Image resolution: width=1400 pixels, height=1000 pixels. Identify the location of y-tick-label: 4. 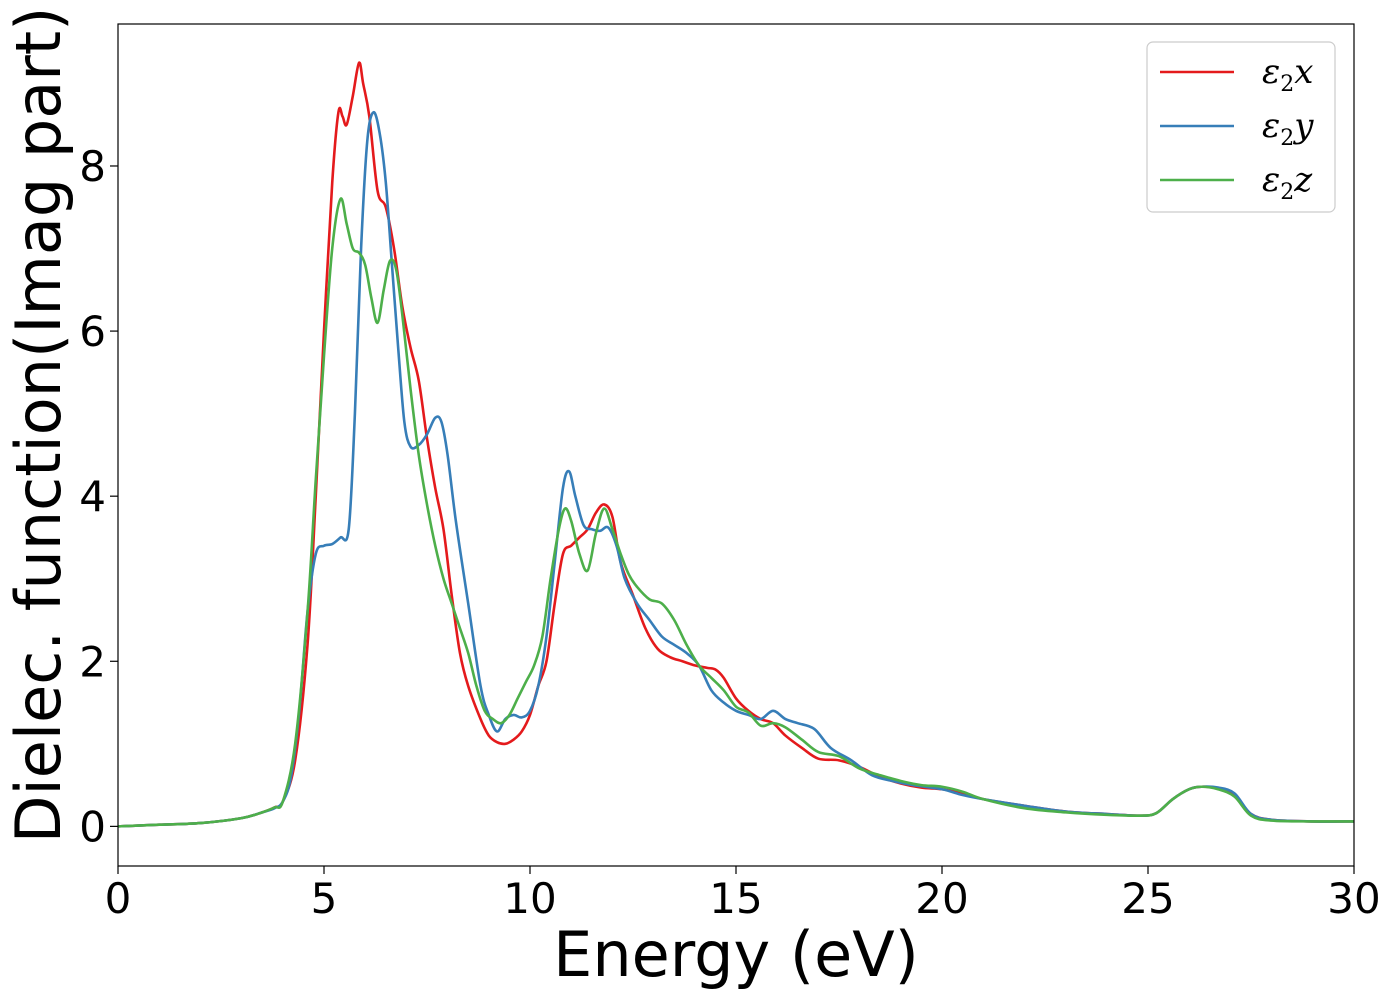
(92, 496).